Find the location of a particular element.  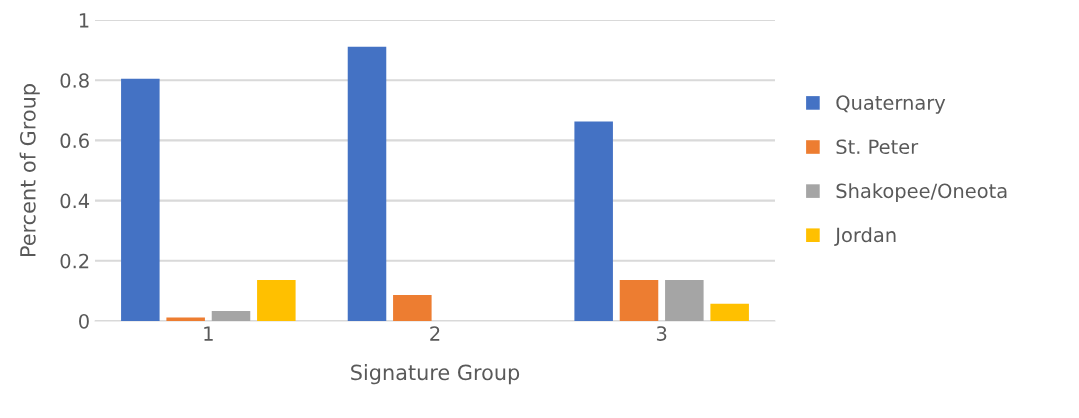

x-tick-label: 1 is located at coordinates (208, 333).